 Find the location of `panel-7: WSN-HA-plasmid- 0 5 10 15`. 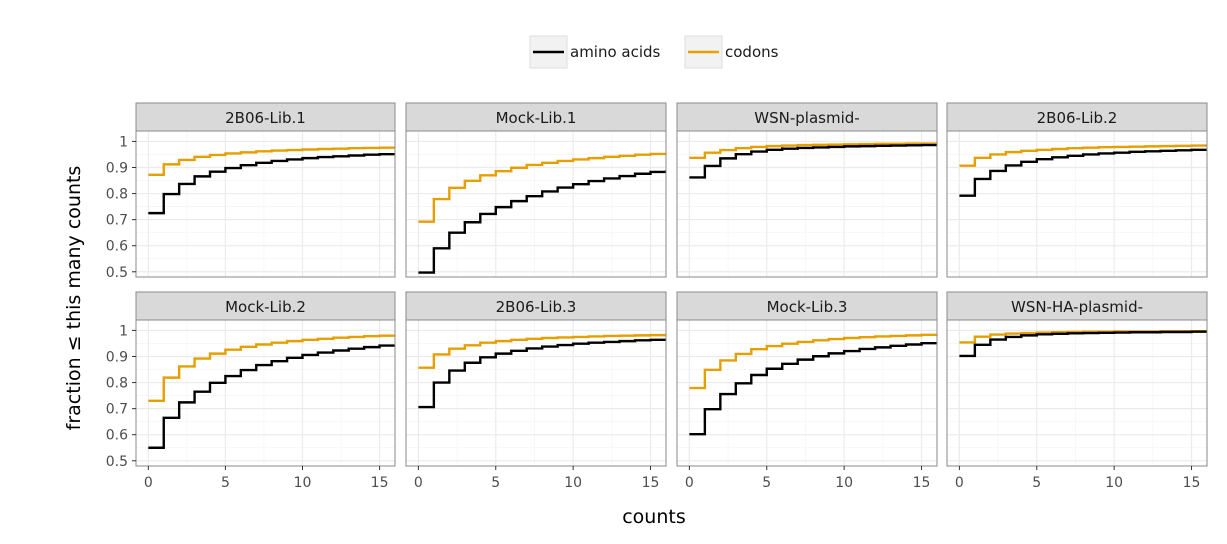

panel-7: WSN-HA-plasmid- 0 5 10 15 is located at coordinates (1077, 391).